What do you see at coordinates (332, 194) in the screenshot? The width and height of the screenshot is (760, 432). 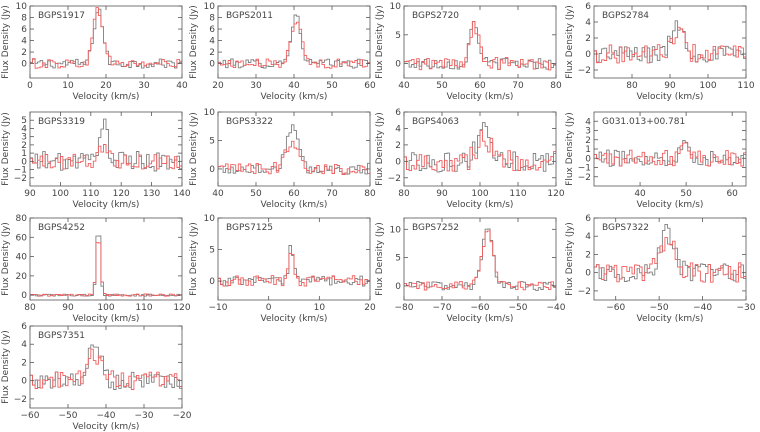 I see `x-tick-label: 70` at bounding box center [332, 194].